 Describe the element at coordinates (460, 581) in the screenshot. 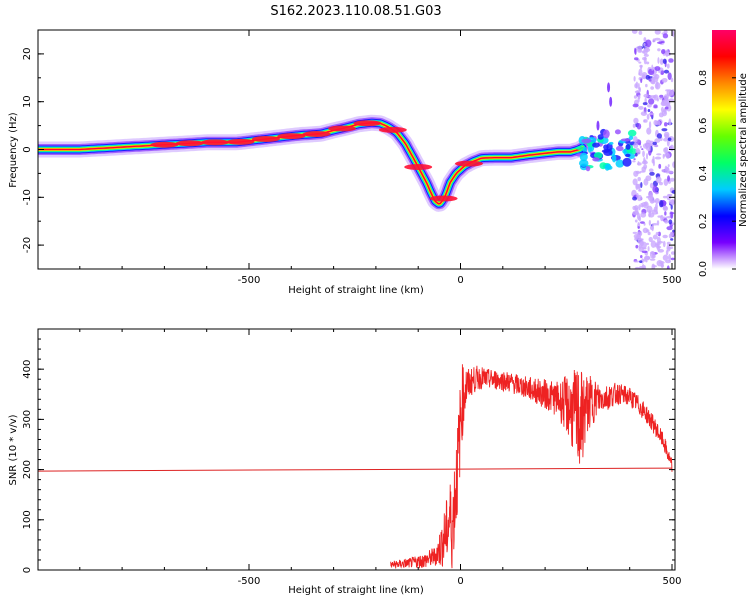

I see `snr-xtick-label: 0` at that location.